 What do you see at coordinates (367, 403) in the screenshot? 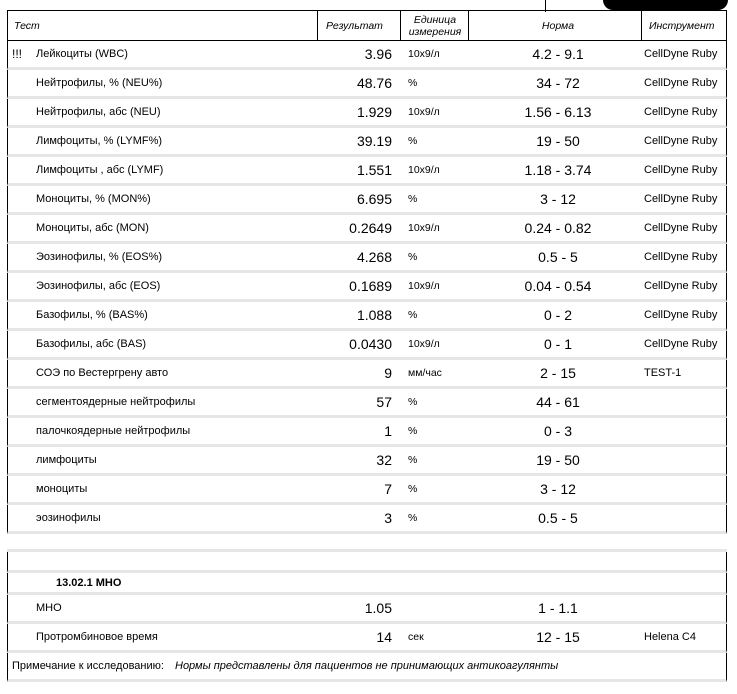
I see `table-row: сегментоядерные нейтрофилы 57% 44 - 61` at bounding box center [367, 403].